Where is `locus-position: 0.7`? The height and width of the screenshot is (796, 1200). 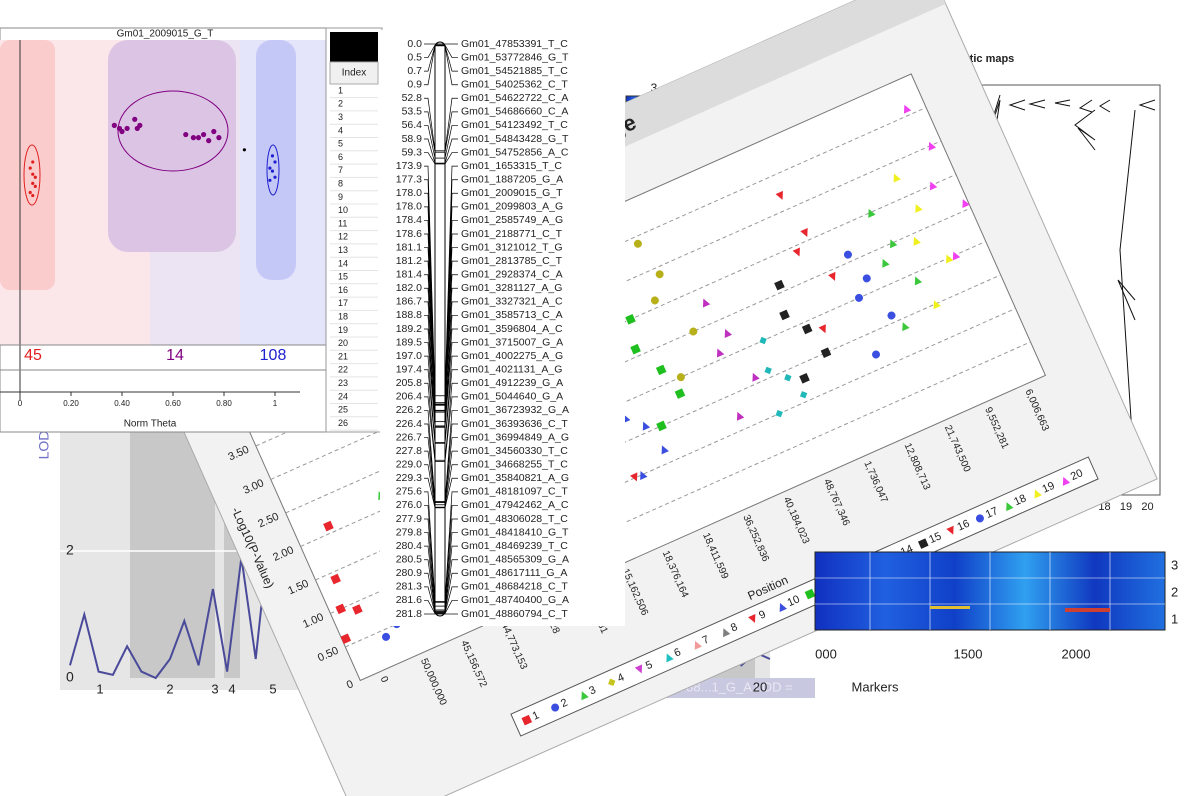 locus-position: 0.7 is located at coordinates (414, 71).